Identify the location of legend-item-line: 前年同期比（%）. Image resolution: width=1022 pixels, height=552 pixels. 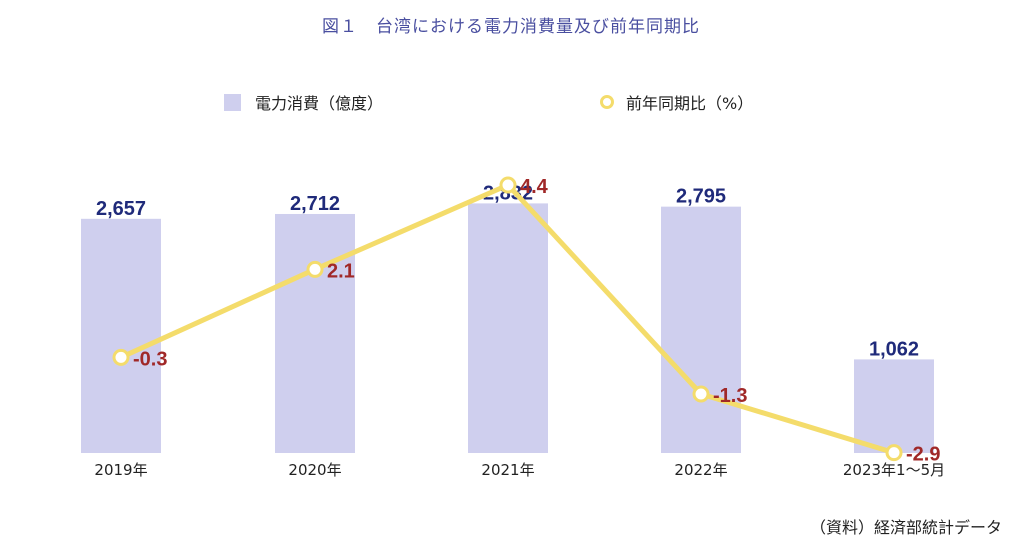
(676, 102).